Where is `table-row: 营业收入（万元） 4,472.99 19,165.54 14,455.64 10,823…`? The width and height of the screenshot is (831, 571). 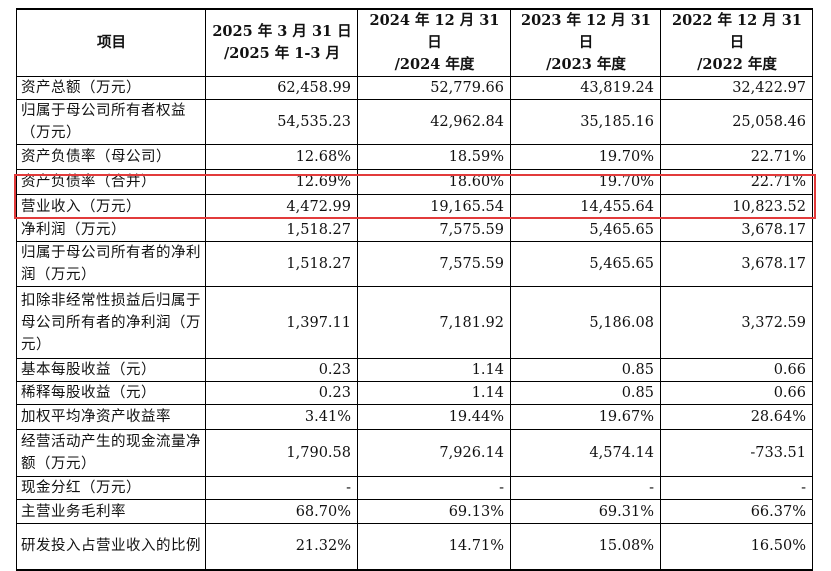 table-row: 营业收入（万元） 4,472.99 19,165.54 14,455.64 10,823… is located at coordinates (414, 206).